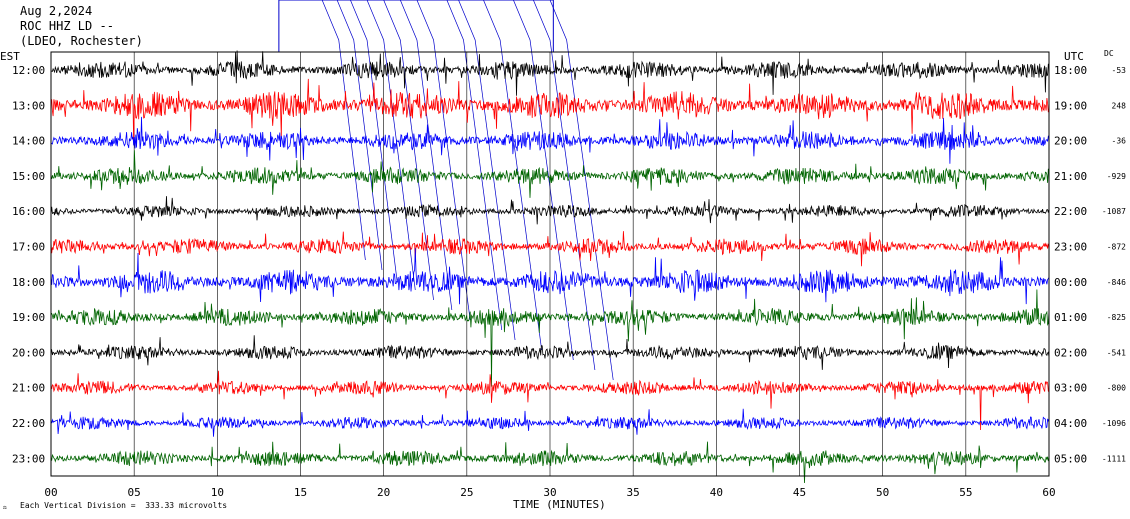 The image size is (1130, 519). What do you see at coordinates (1070, 176) in the screenshot?
I see `utc-label-21:00: 21:00` at bounding box center [1070, 176].